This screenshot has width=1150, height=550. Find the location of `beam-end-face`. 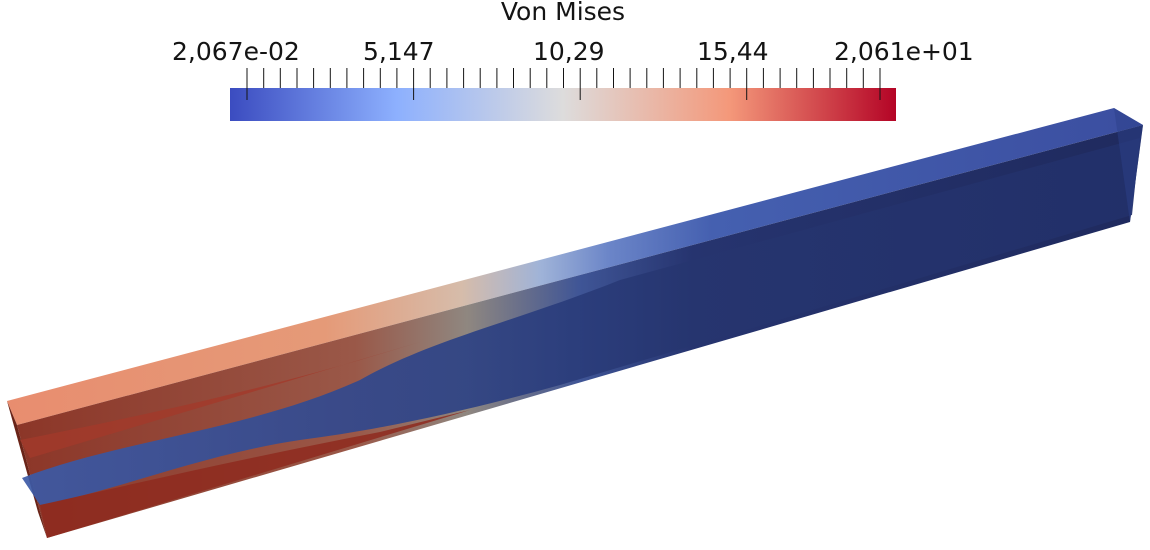

beam-end-face is located at coordinates (27, 469).